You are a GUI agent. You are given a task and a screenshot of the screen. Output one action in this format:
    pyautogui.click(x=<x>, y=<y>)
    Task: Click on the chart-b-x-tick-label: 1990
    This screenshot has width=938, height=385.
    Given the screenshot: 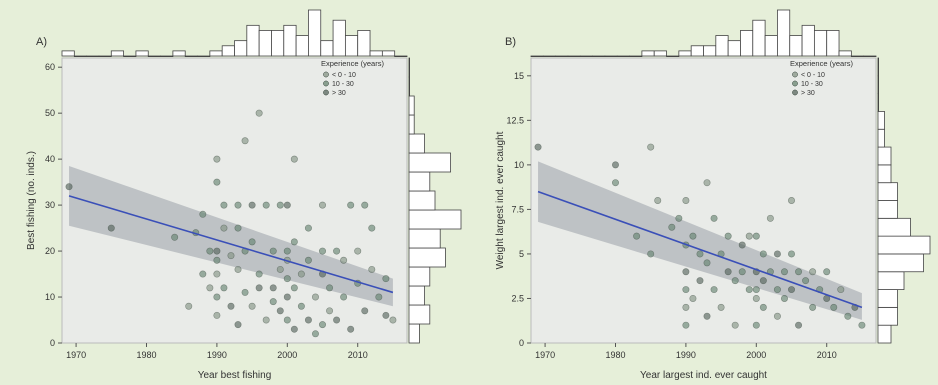 What is the action you would take?
    pyautogui.click(x=686, y=355)
    